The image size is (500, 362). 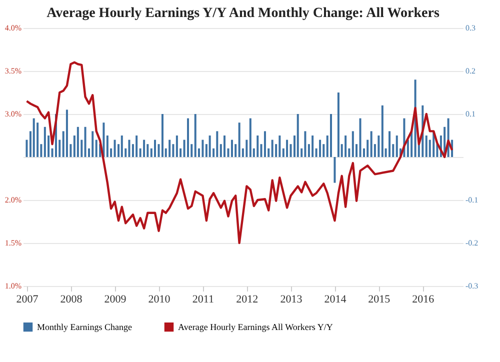 I want to click on y2-tick-label: -0.3, so click(x=472, y=286).